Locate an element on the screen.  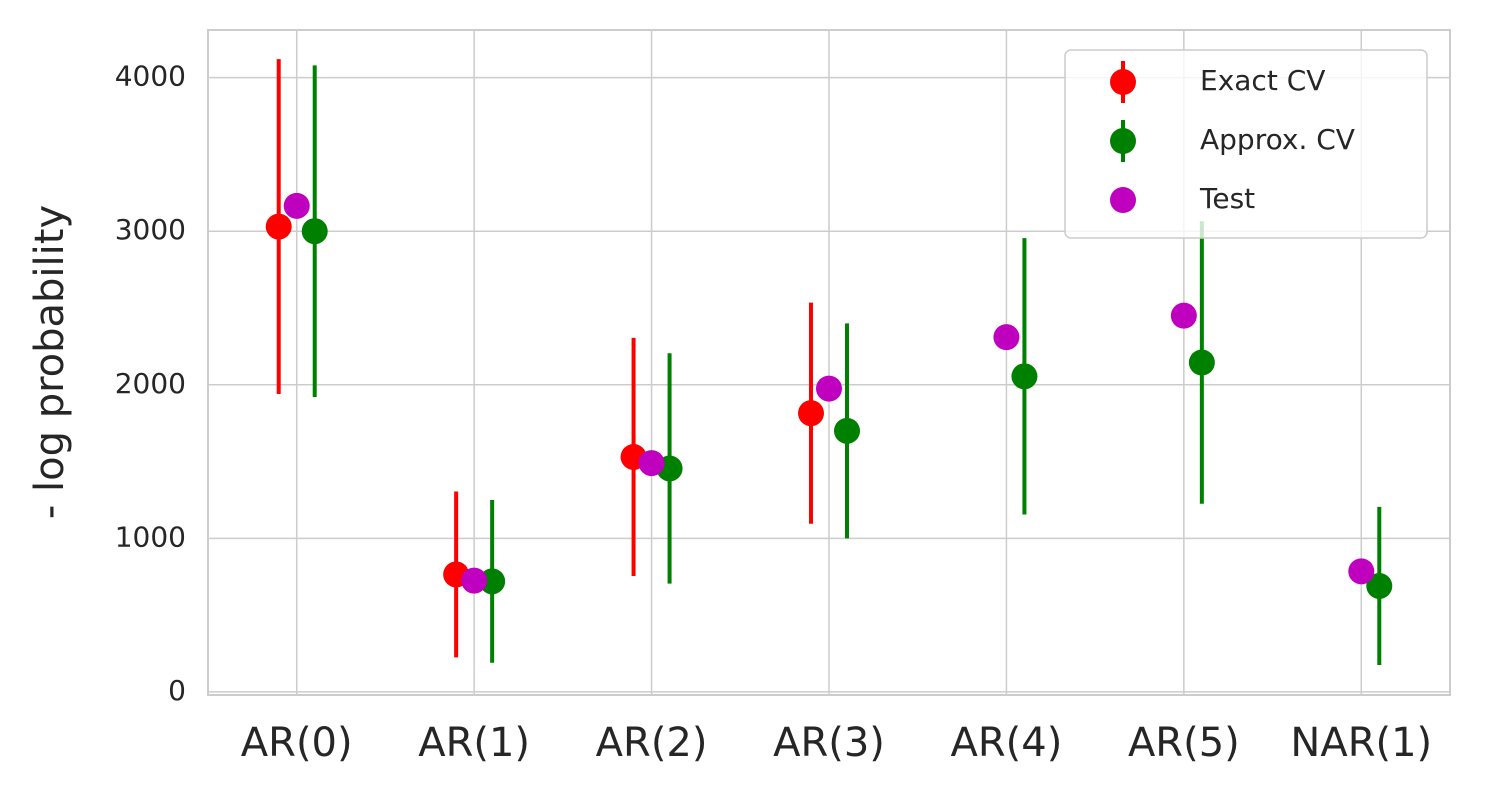
x-tick-label: AR(4) is located at coordinates (1007, 743).